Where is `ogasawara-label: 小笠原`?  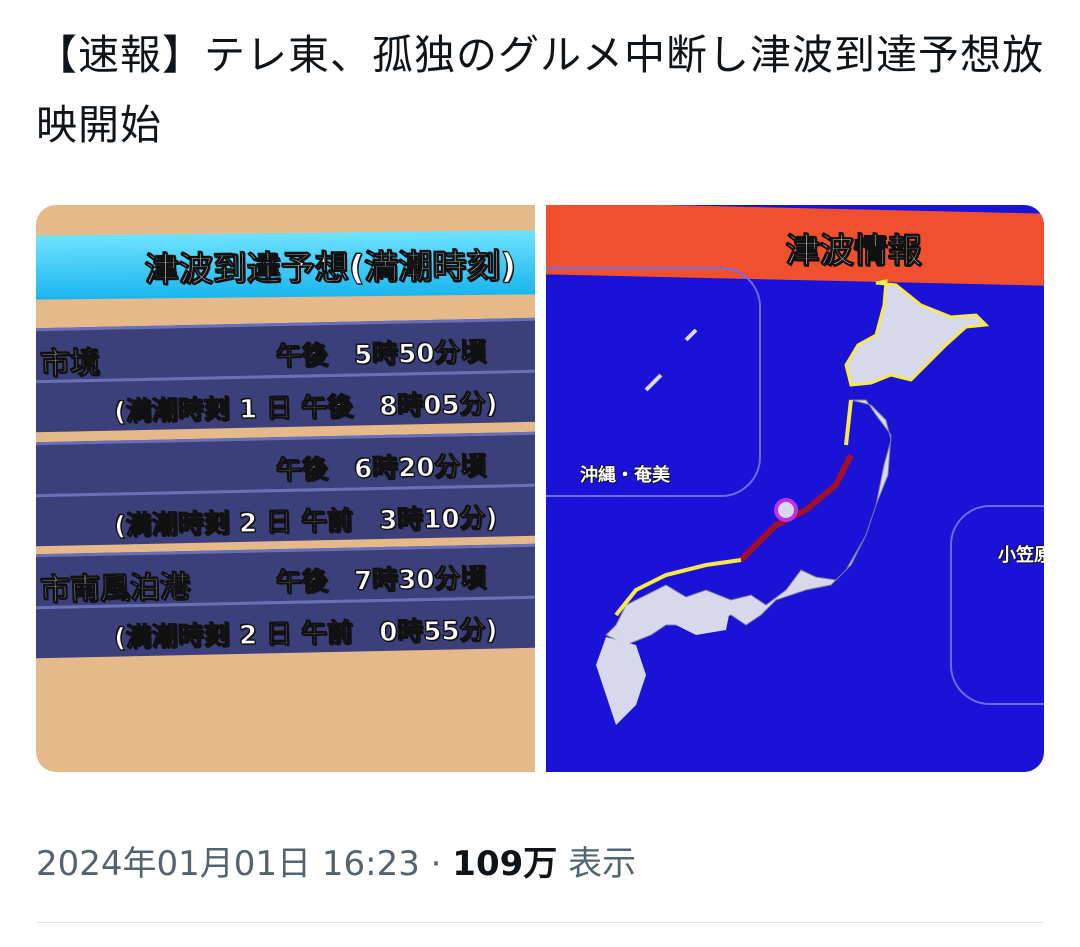
ogasawara-label: 小笠原 is located at coordinates (1021, 555).